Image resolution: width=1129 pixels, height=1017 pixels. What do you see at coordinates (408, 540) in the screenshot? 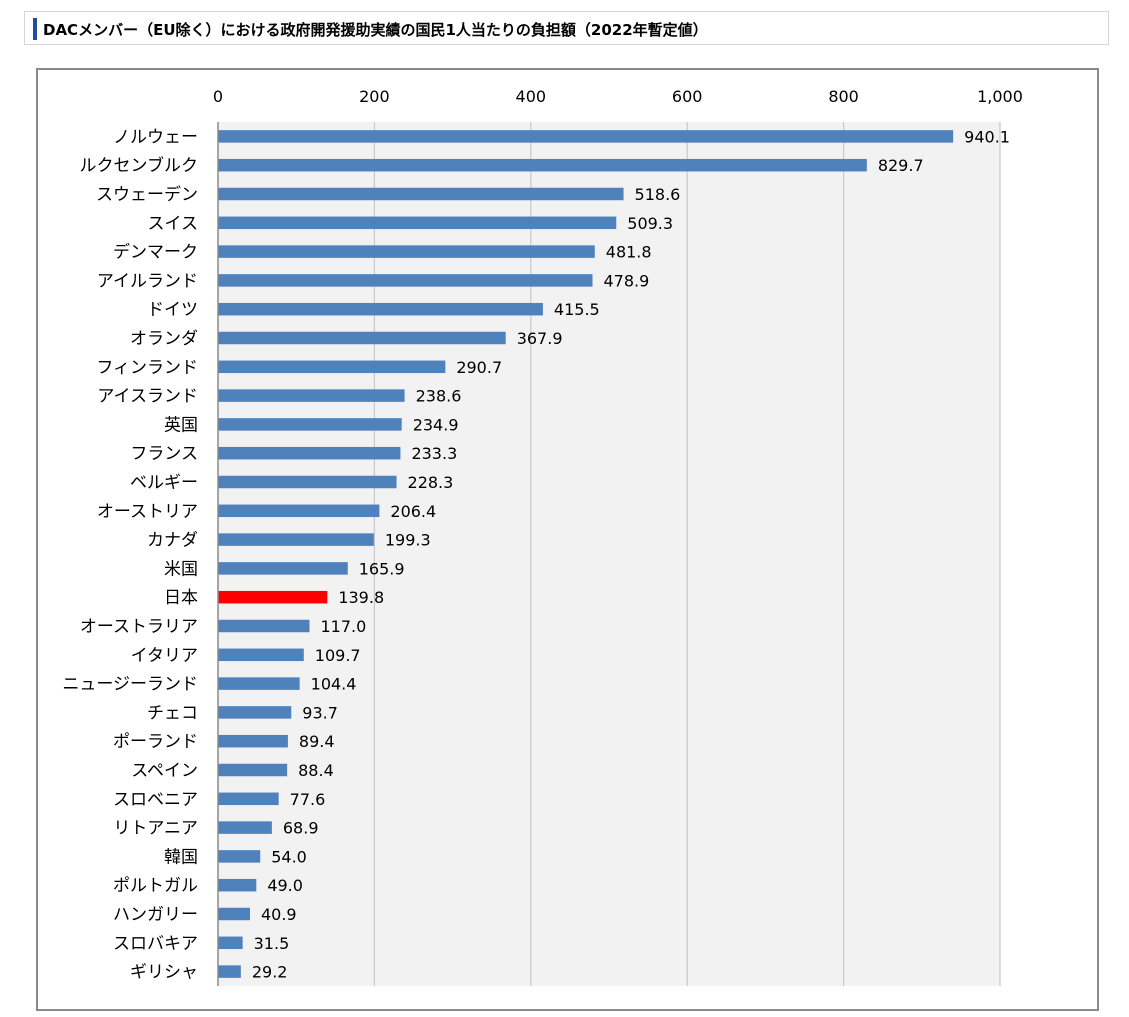
I see `data-label: 199.3` at bounding box center [408, 540].